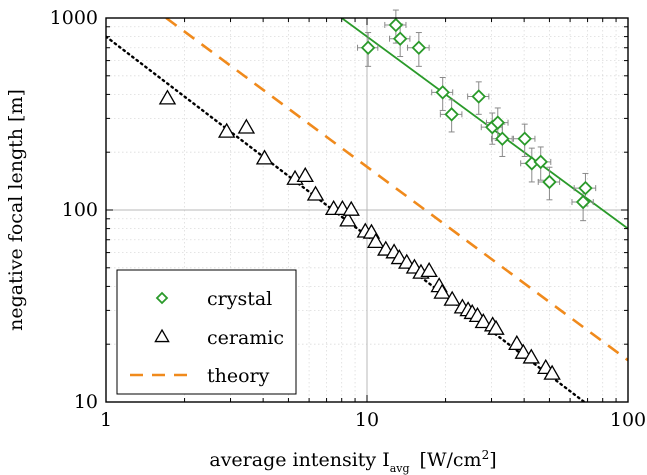  I want to click on x-axis-label-close: ], so click(492, 460).